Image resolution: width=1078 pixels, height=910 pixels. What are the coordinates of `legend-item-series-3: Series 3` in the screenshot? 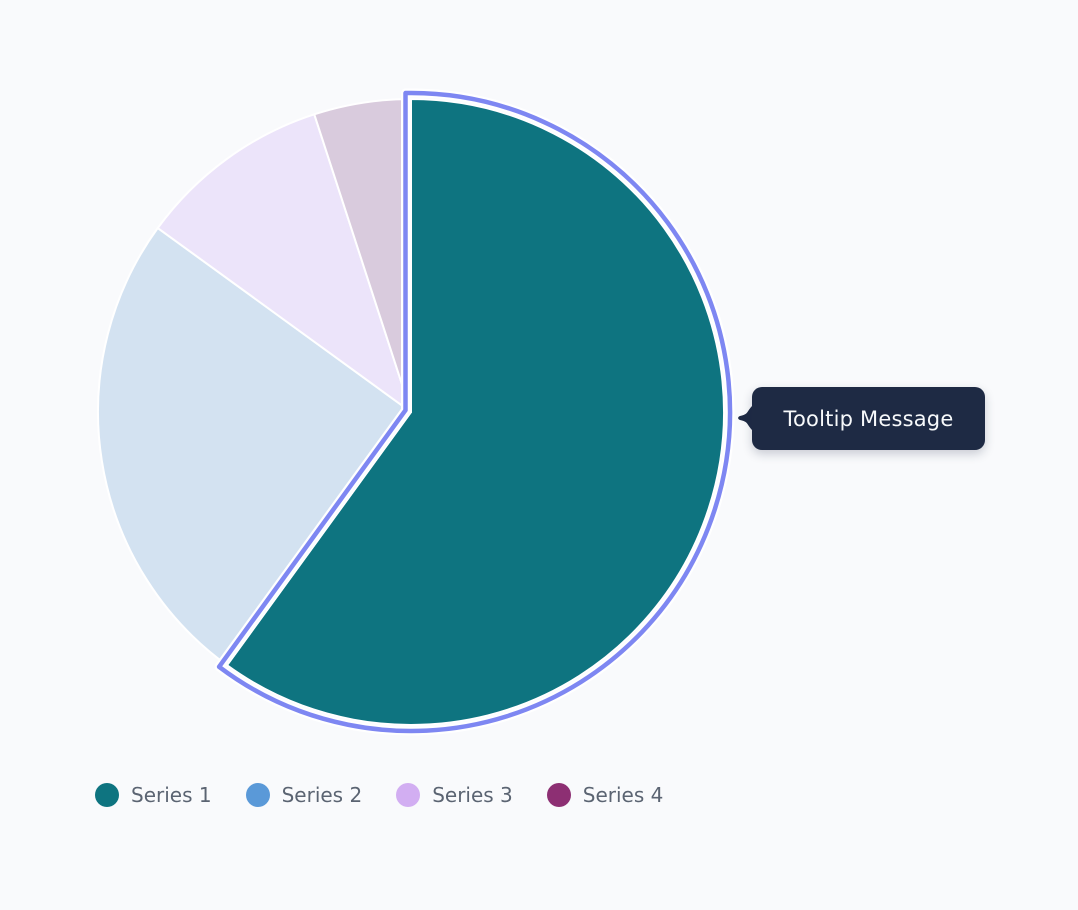 It's located at (454, 795).